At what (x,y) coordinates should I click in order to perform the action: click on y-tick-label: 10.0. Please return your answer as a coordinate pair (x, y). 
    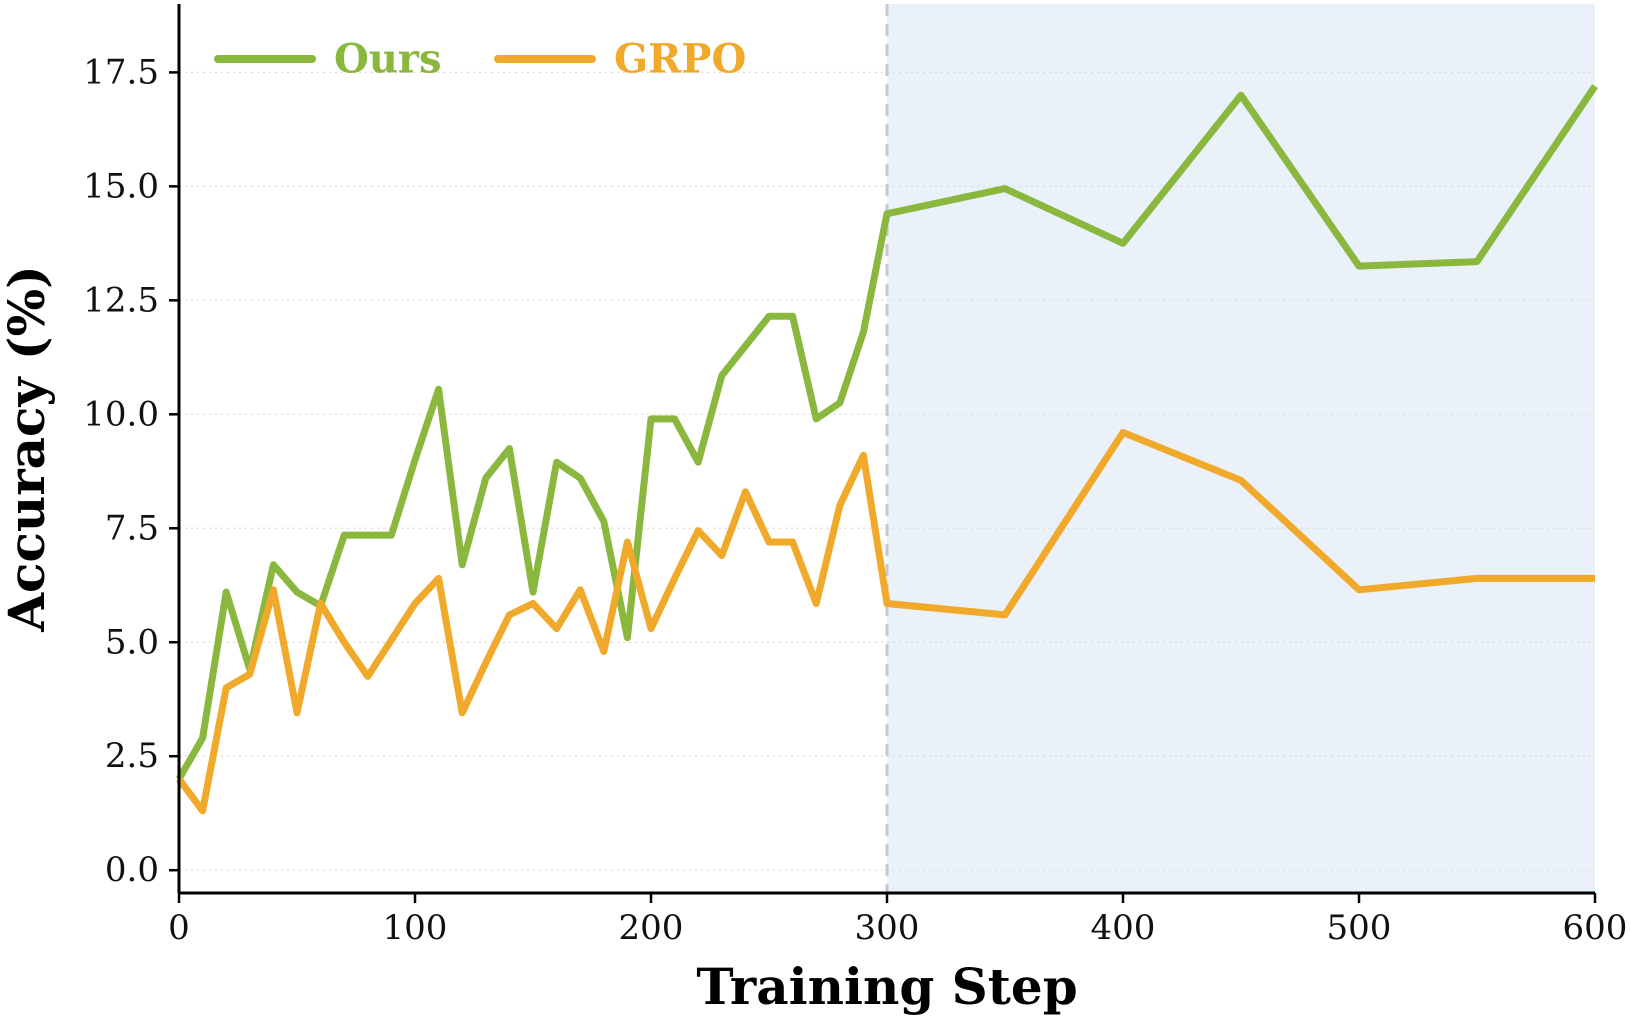
    Looking at the image, I should click on (121, 414).